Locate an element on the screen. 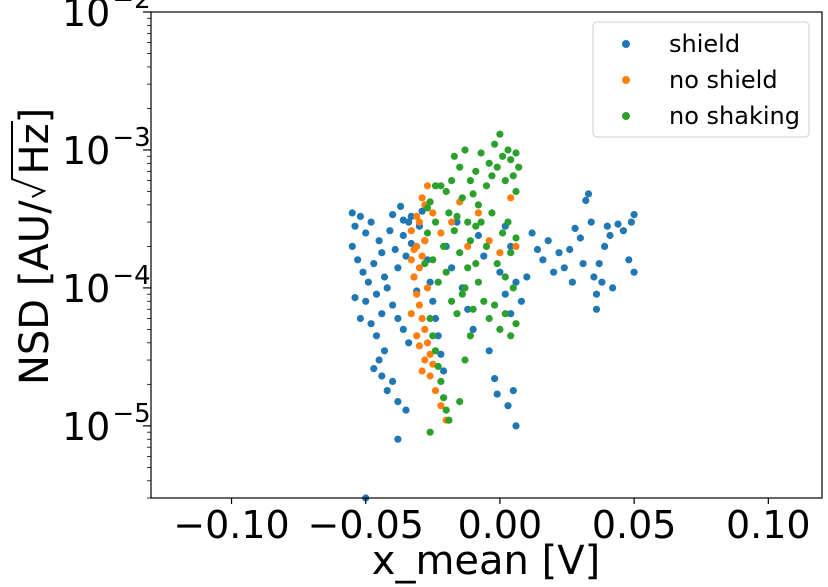  series-no-shaking is located at coordinates (472, 283).